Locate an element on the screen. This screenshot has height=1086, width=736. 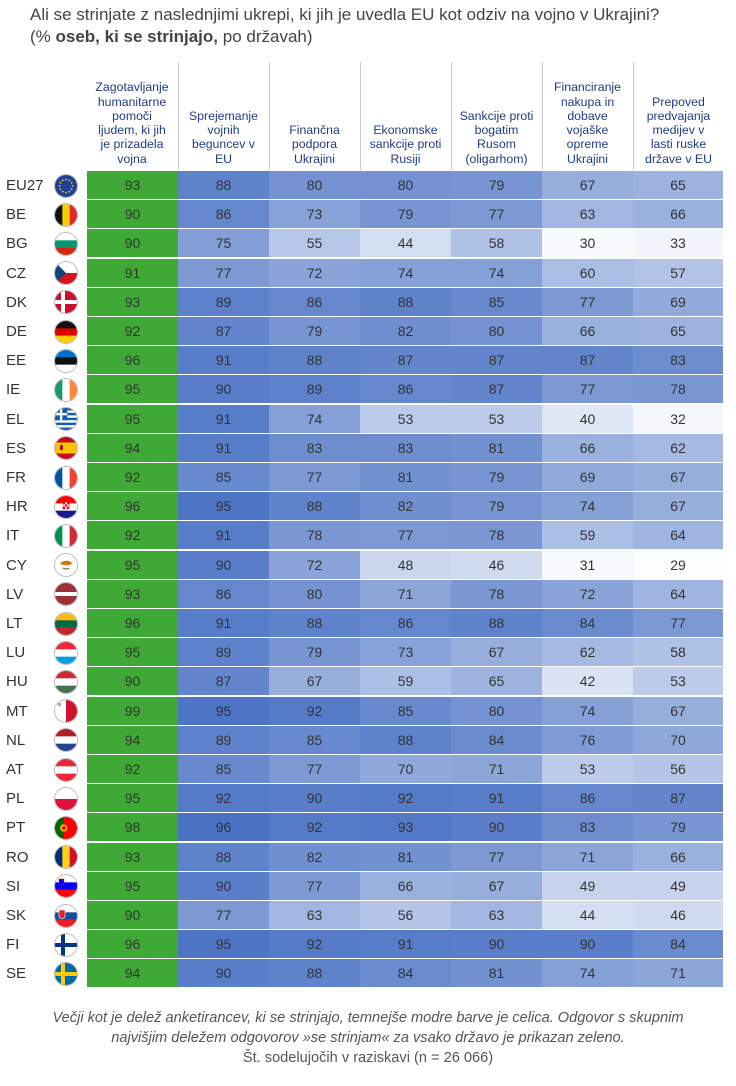
table-cell-mt-7: 67 is located at coordinates (678, 710).